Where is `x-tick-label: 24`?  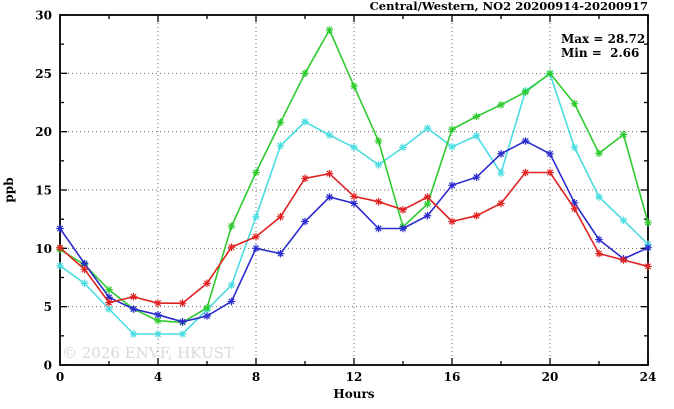
x-tick-label: 24 is located at coordinates (648, 377).